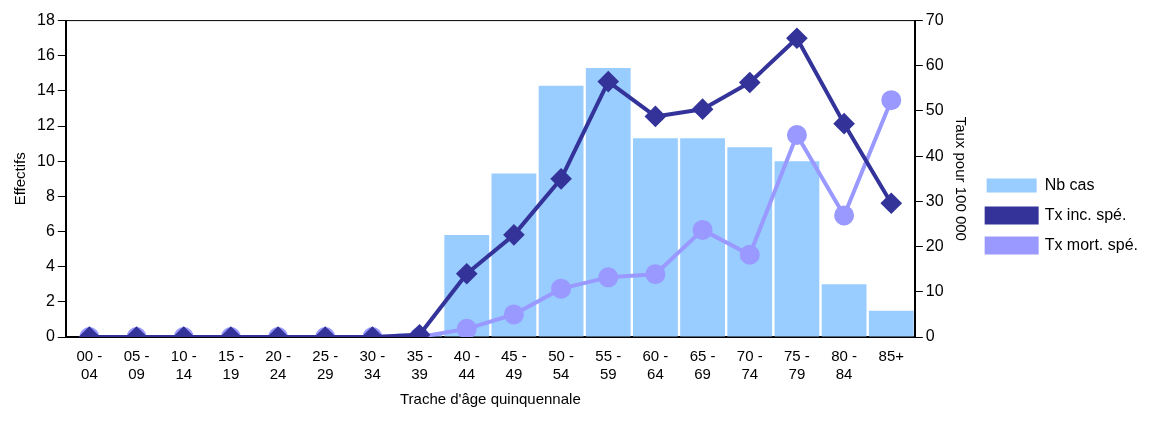 Image resolution: width=1168 pixels, height=421 pixels. What do you see at coordinates (325, 365) in the screenshot?
I see `x-tick-label: 25 - 29` at bounding box center [325, 365].